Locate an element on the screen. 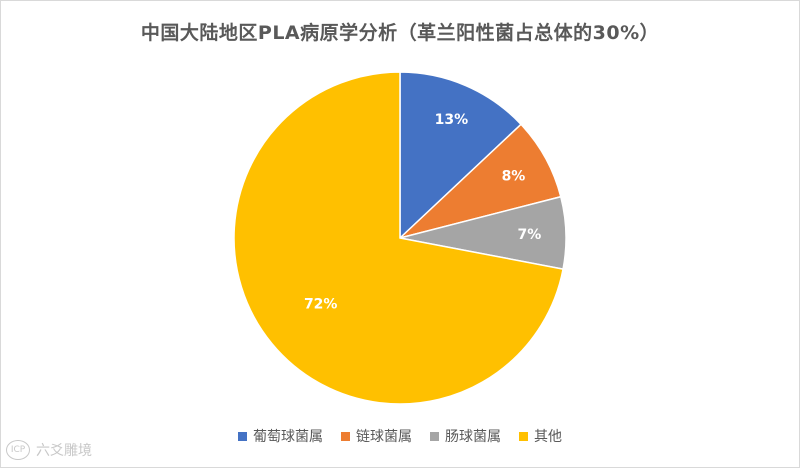 The width and height of the screenshot is (800, 468). watermark-text: 六爻雕境 is located at coordinates (64, 451).